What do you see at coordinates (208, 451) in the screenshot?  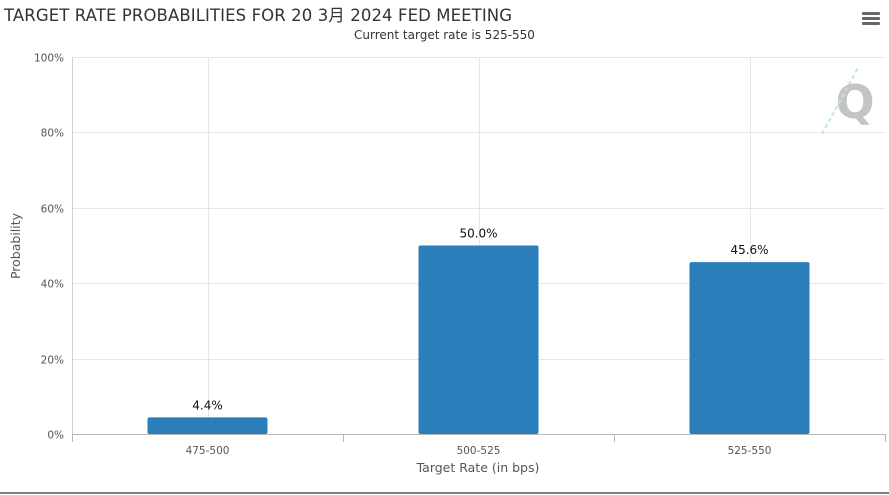 I see `x-tick-label: 475-500` at bounding box center [208, 451].